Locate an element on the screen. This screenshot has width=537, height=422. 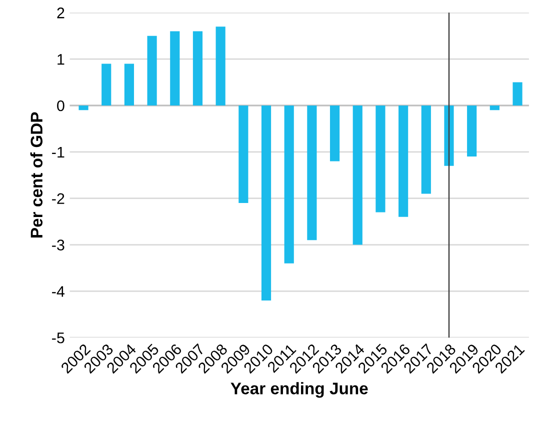
y-tick-label: -3 is located at coordinates (58, 245).